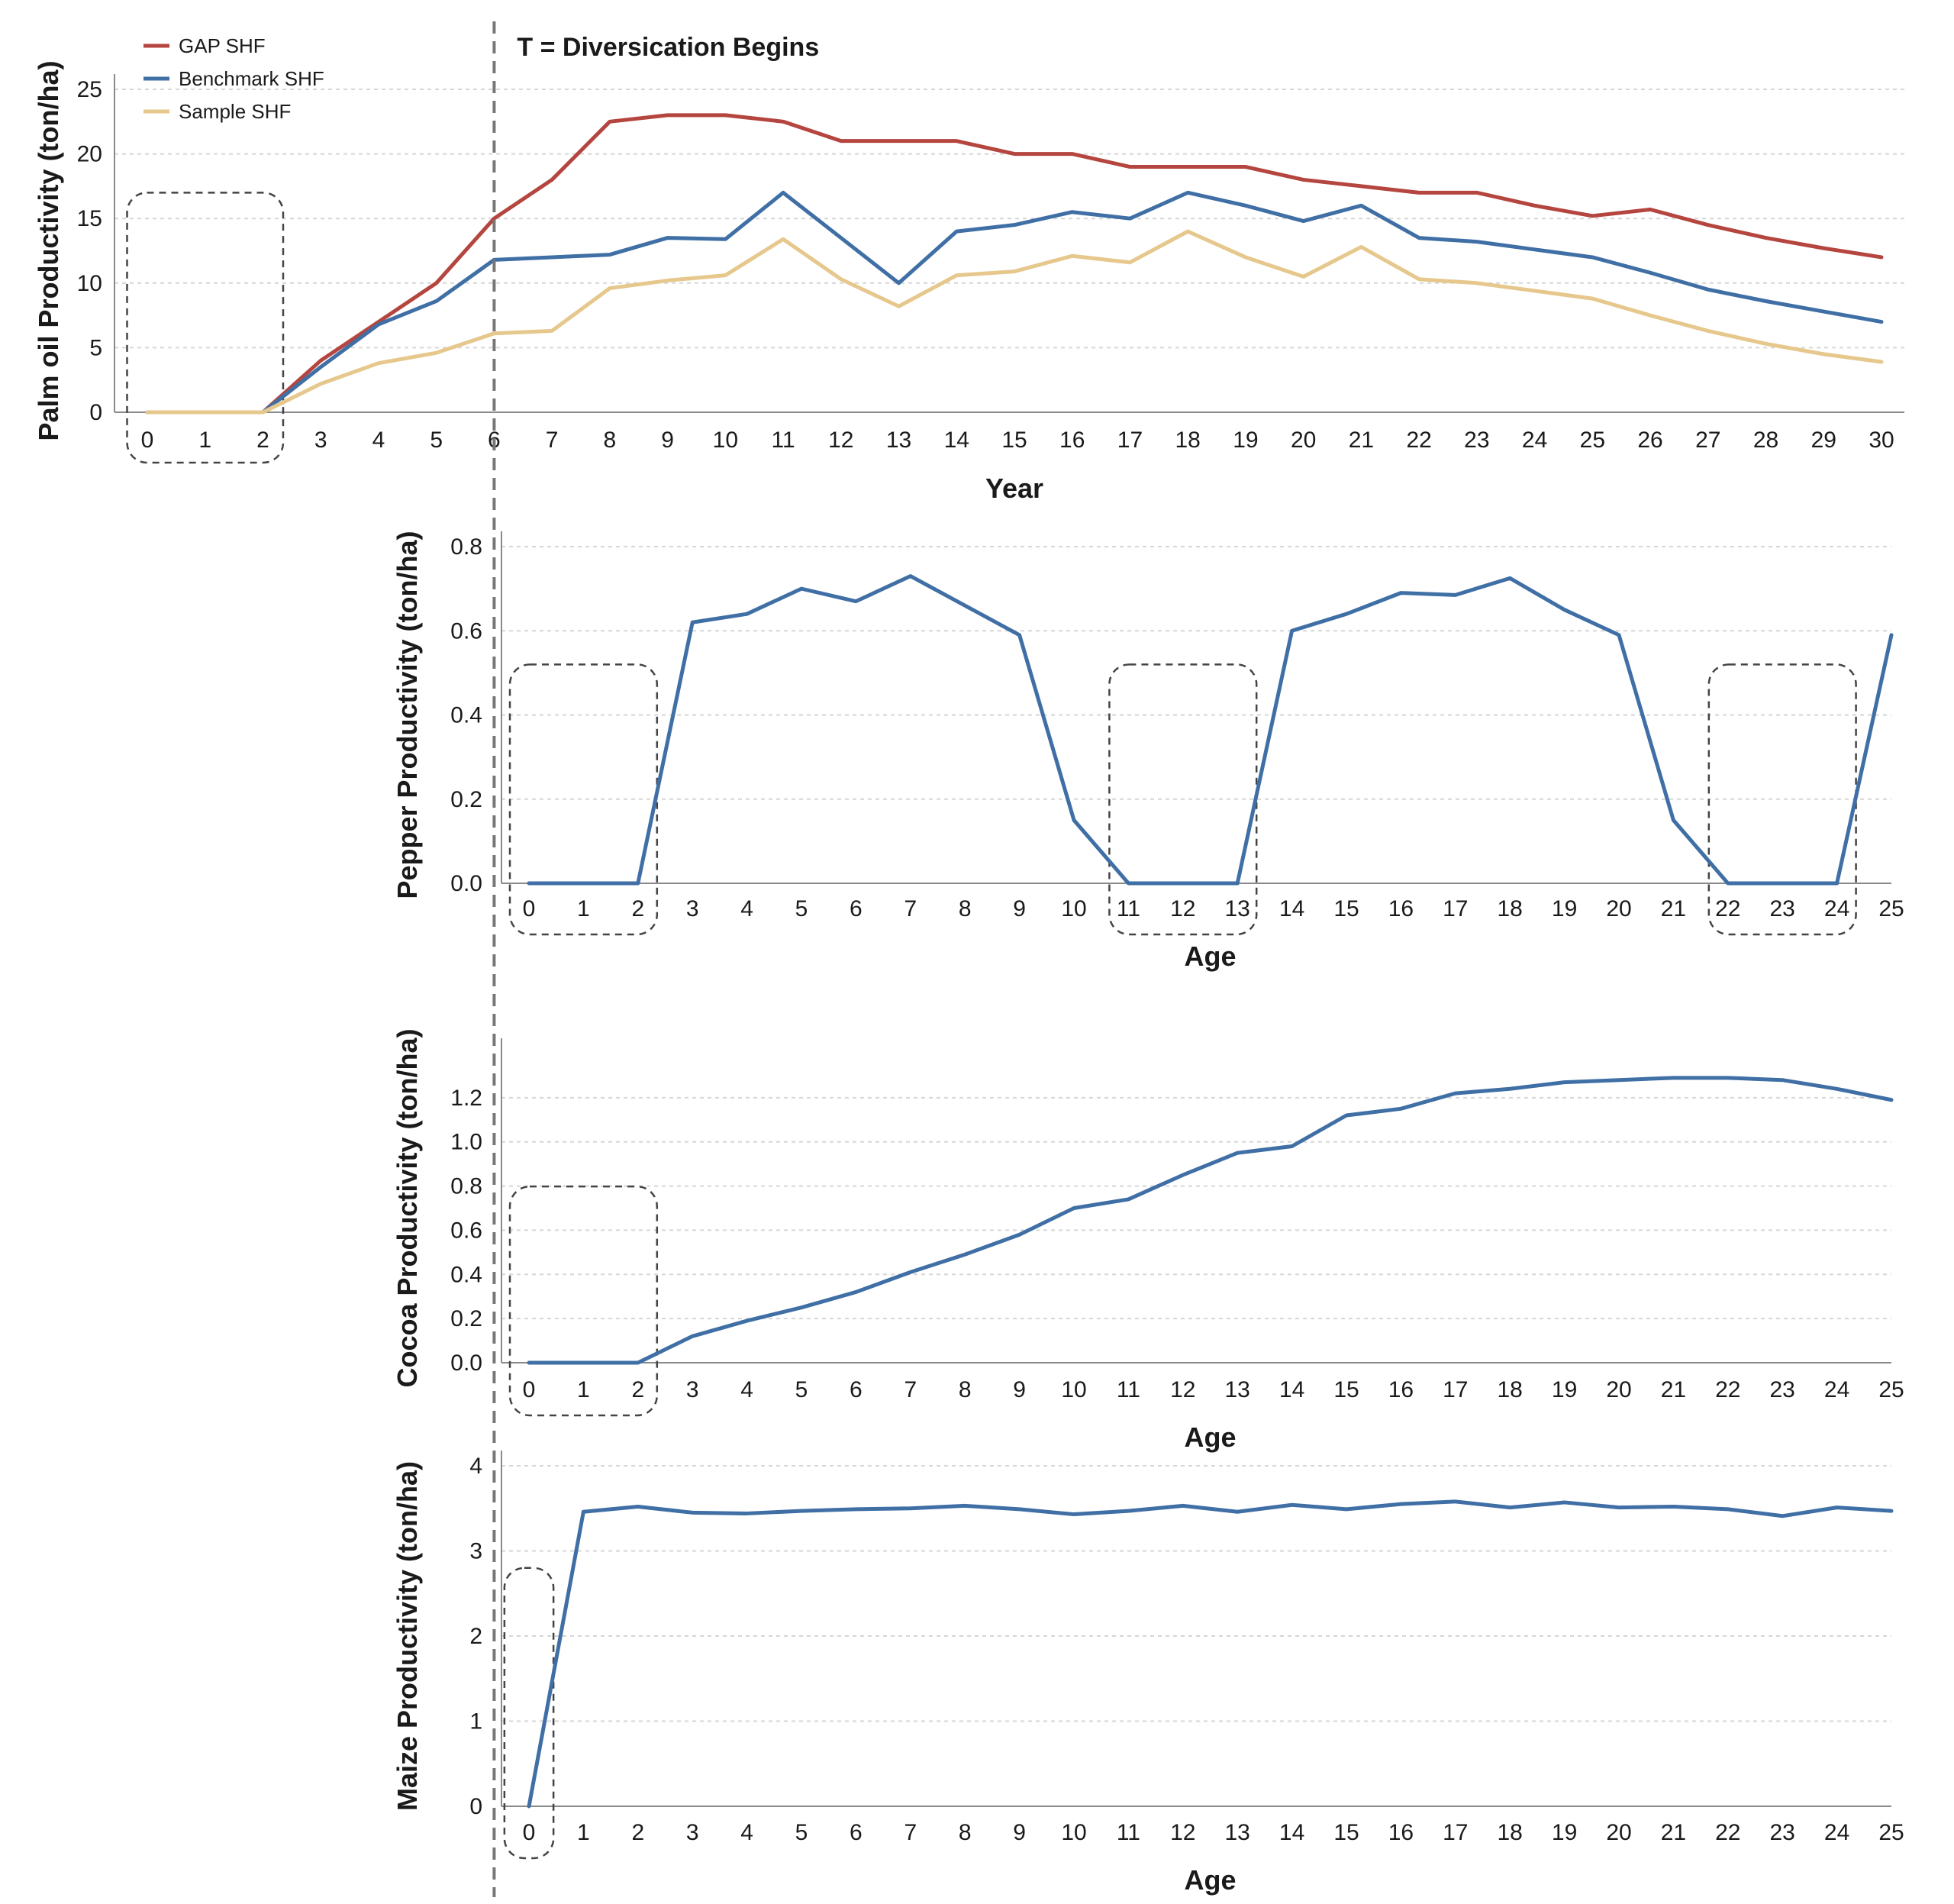  What do you see at coordinates (1346, 1389) in the screenshot?
I see `cocoa-x-tick-label: 15` at bounding box center [1346, 1389].